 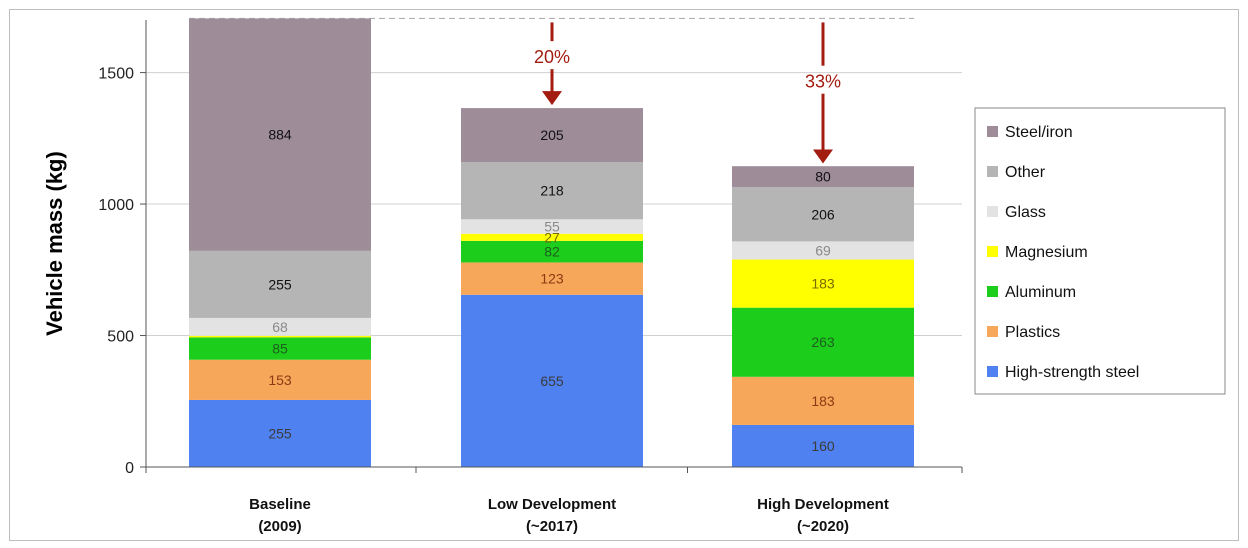 I want to click on category-label: High Development, so click(x=823, y=504).